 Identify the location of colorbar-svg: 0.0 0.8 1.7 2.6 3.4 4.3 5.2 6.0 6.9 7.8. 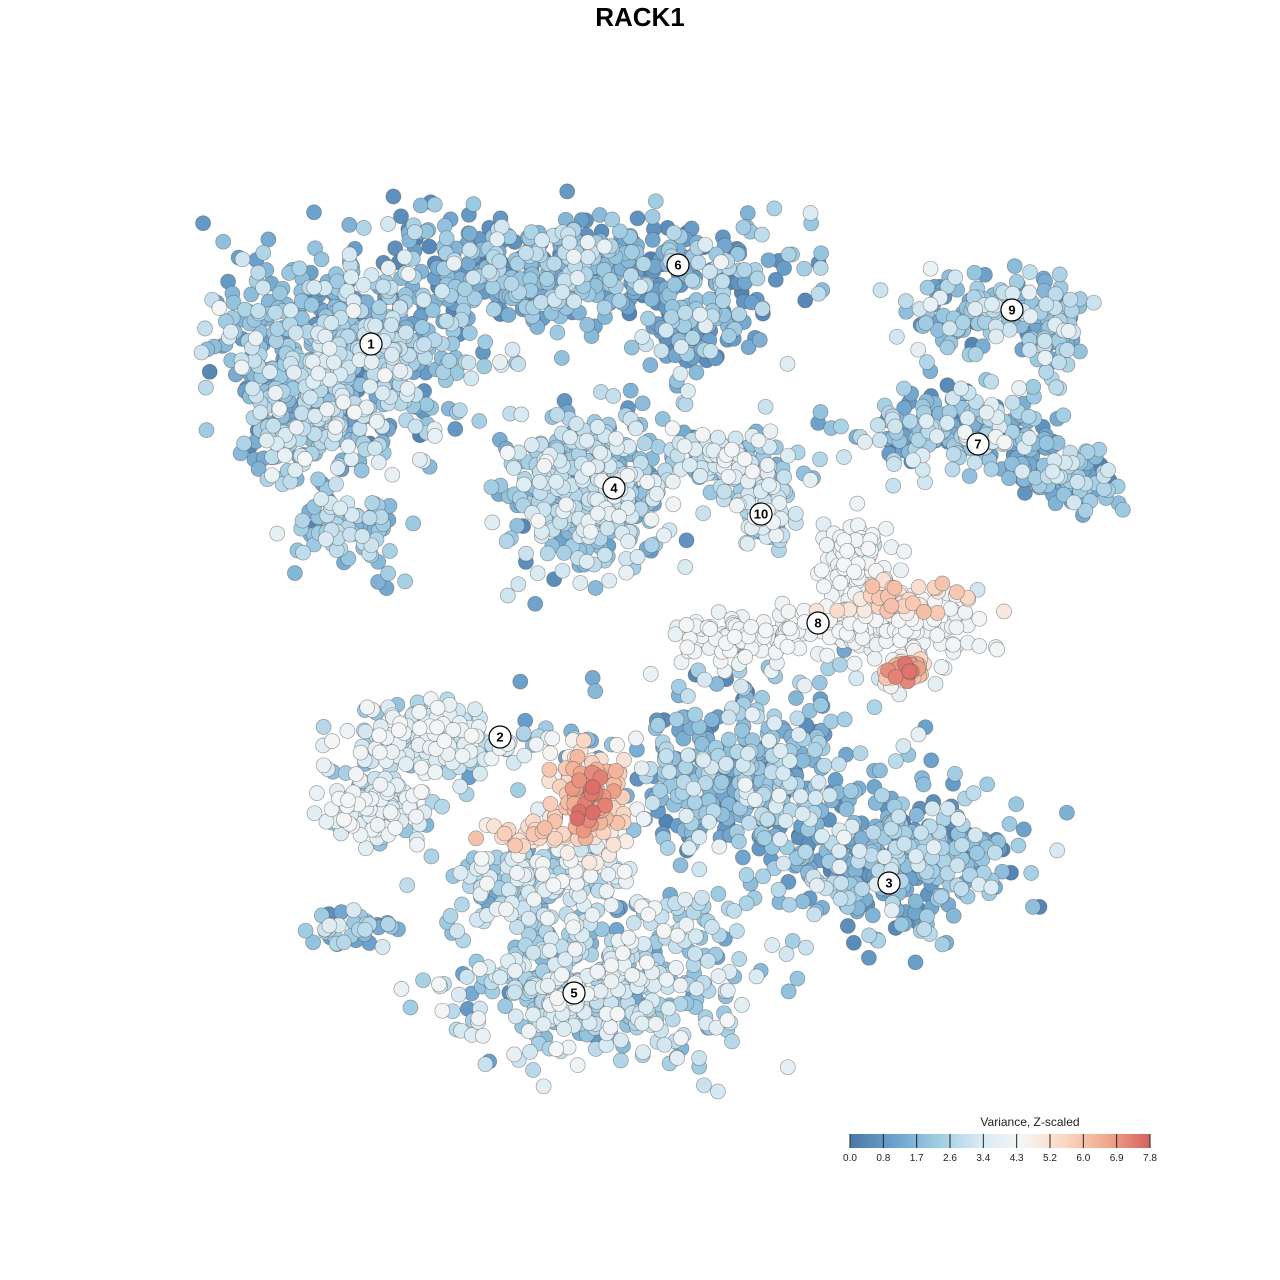
(1000, 1149).